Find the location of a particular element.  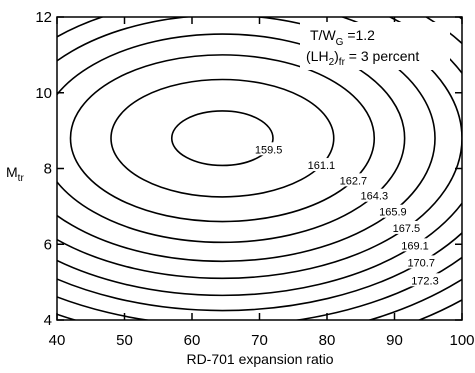

y-tick-label: 12 is located at coordinates (43, 17).